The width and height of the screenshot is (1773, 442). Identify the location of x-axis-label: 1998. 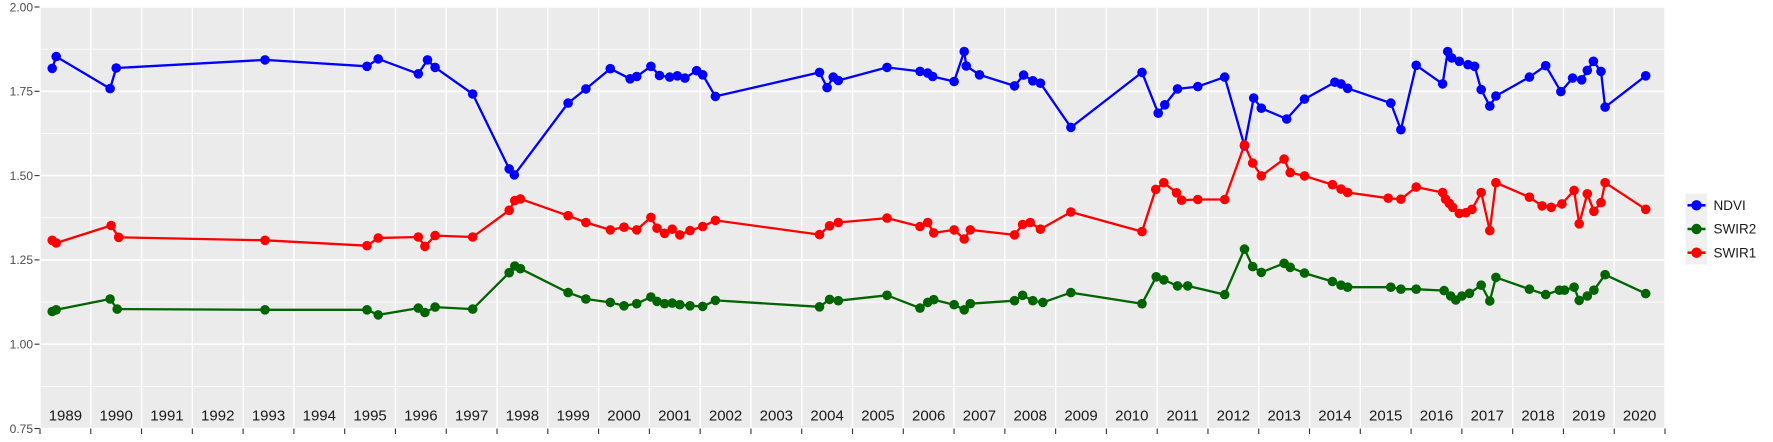
(522, 416).